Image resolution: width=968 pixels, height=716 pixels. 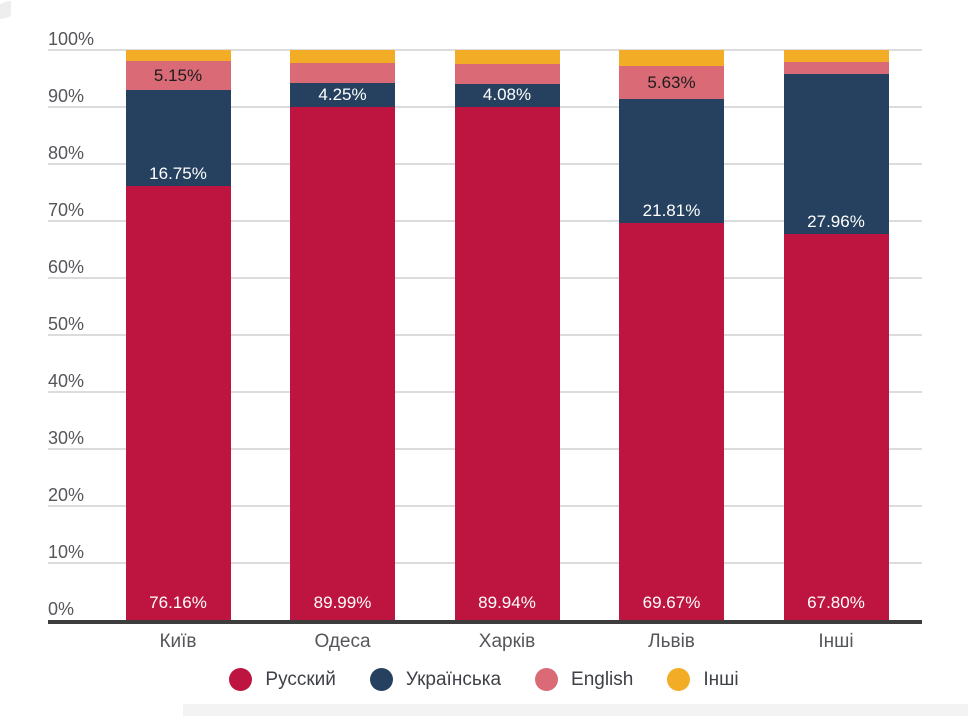 I want to click on legend-label: Русский, so click(x=300, y=679).